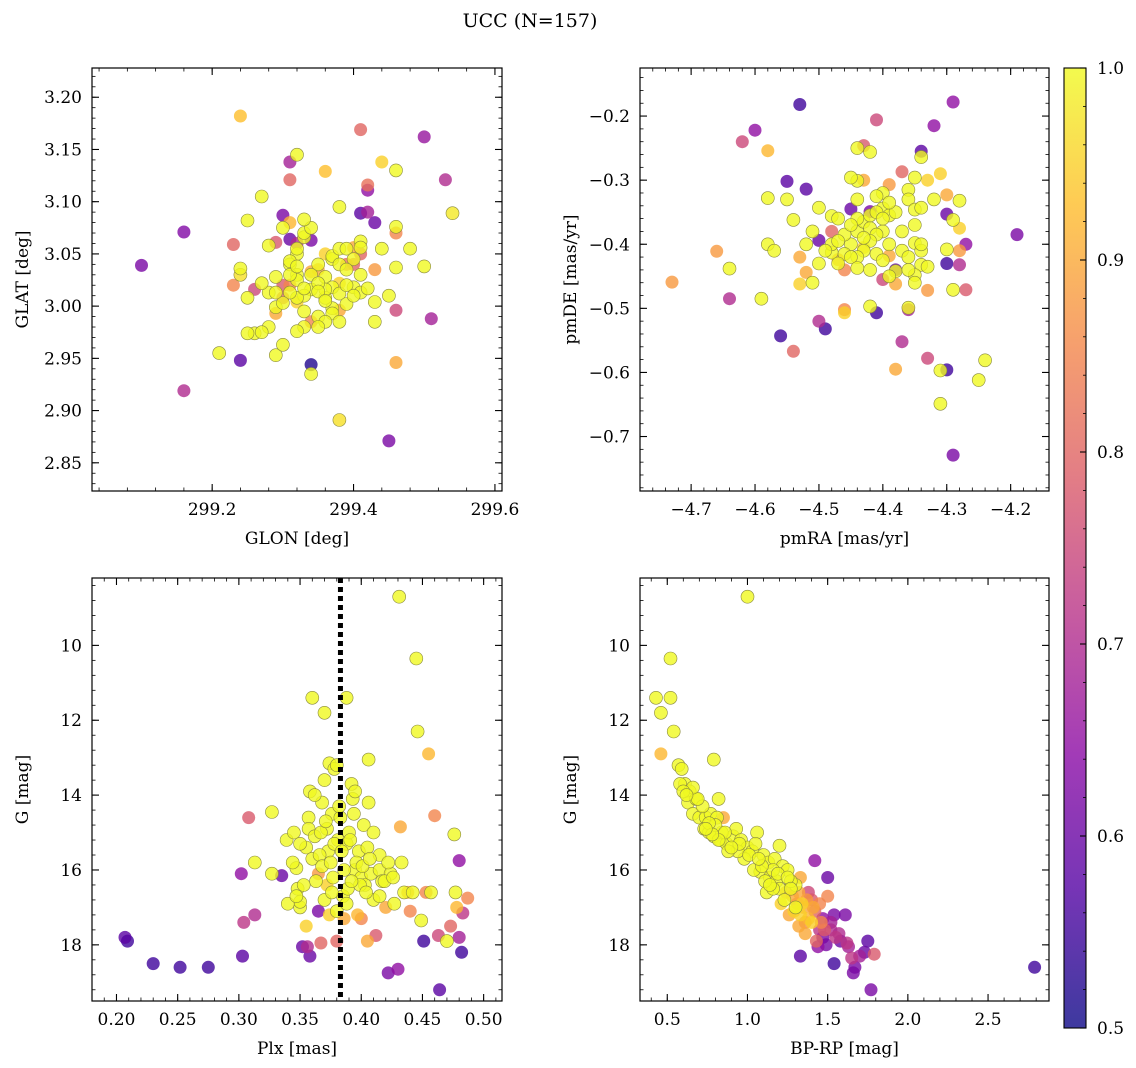 Image resolution: width=1136 pixels, height=1068 pixels. Describe the element at coordinates (1075, 548) in the screenshot. I see `colorbar-gradient` at that location.